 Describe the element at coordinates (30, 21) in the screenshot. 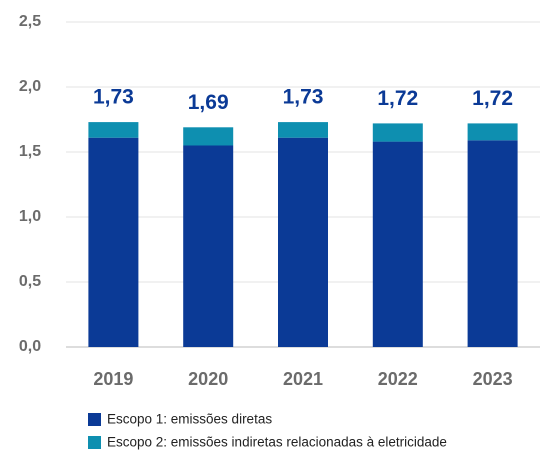

I see `y-tick-label: 2,5` at that location.